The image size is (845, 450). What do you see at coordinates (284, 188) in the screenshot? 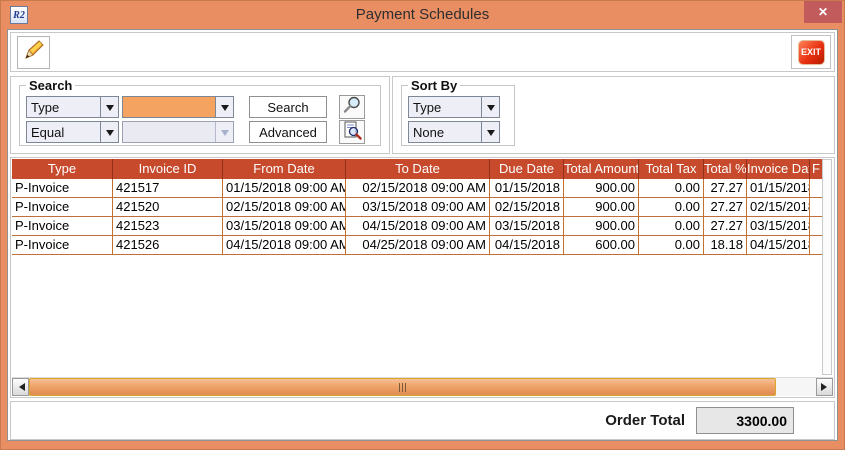
I see `table-cell: 01/15/2018 09:00 AM` at bounding box center [284, 188].